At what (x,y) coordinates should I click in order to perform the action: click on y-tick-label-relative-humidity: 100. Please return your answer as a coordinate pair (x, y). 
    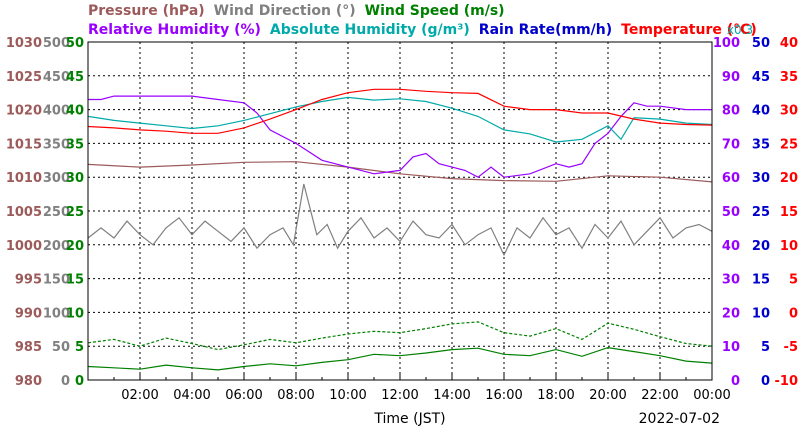
    Looking at the image, I should click on (726, 43).